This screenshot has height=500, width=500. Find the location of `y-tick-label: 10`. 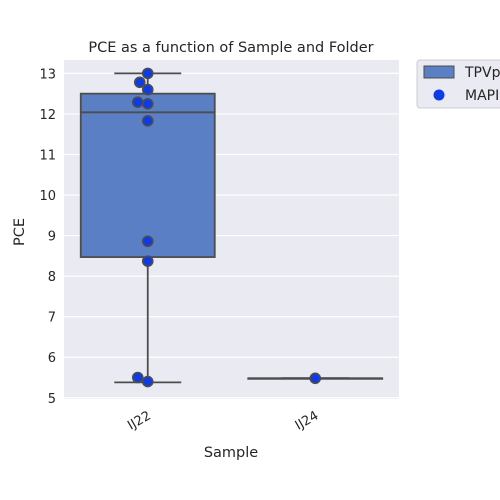

y-tick-label: 10 is located at coordinates (47, 196).